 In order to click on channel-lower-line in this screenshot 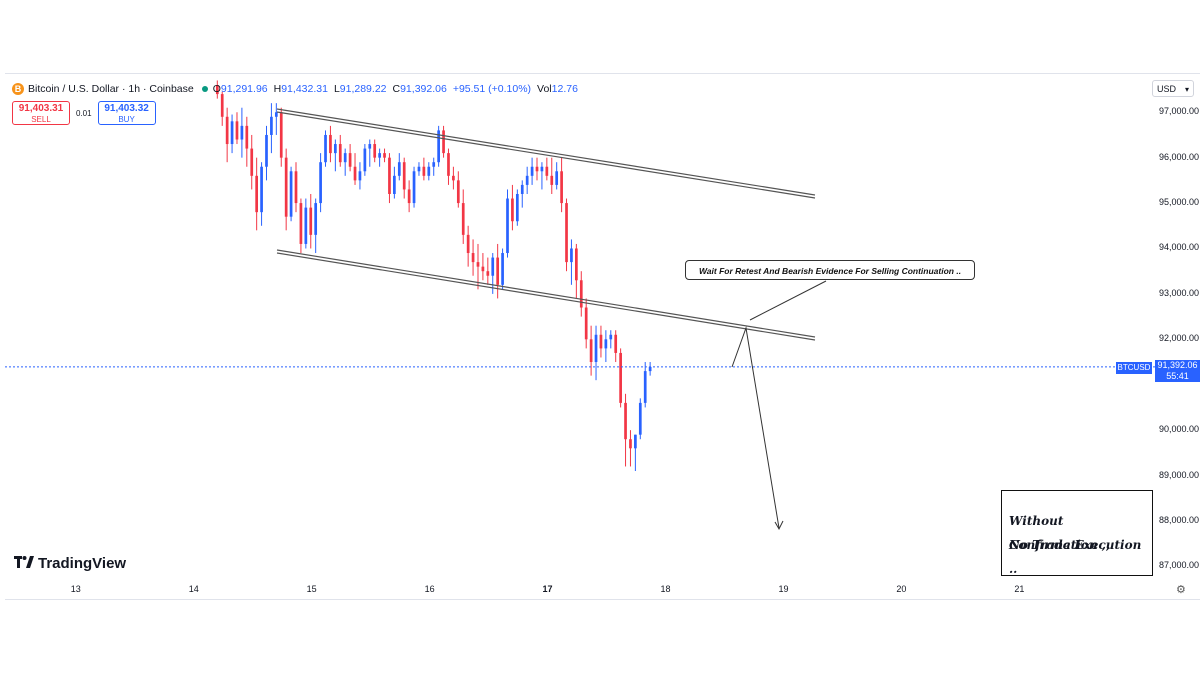, I will do `click(546, 295)`.